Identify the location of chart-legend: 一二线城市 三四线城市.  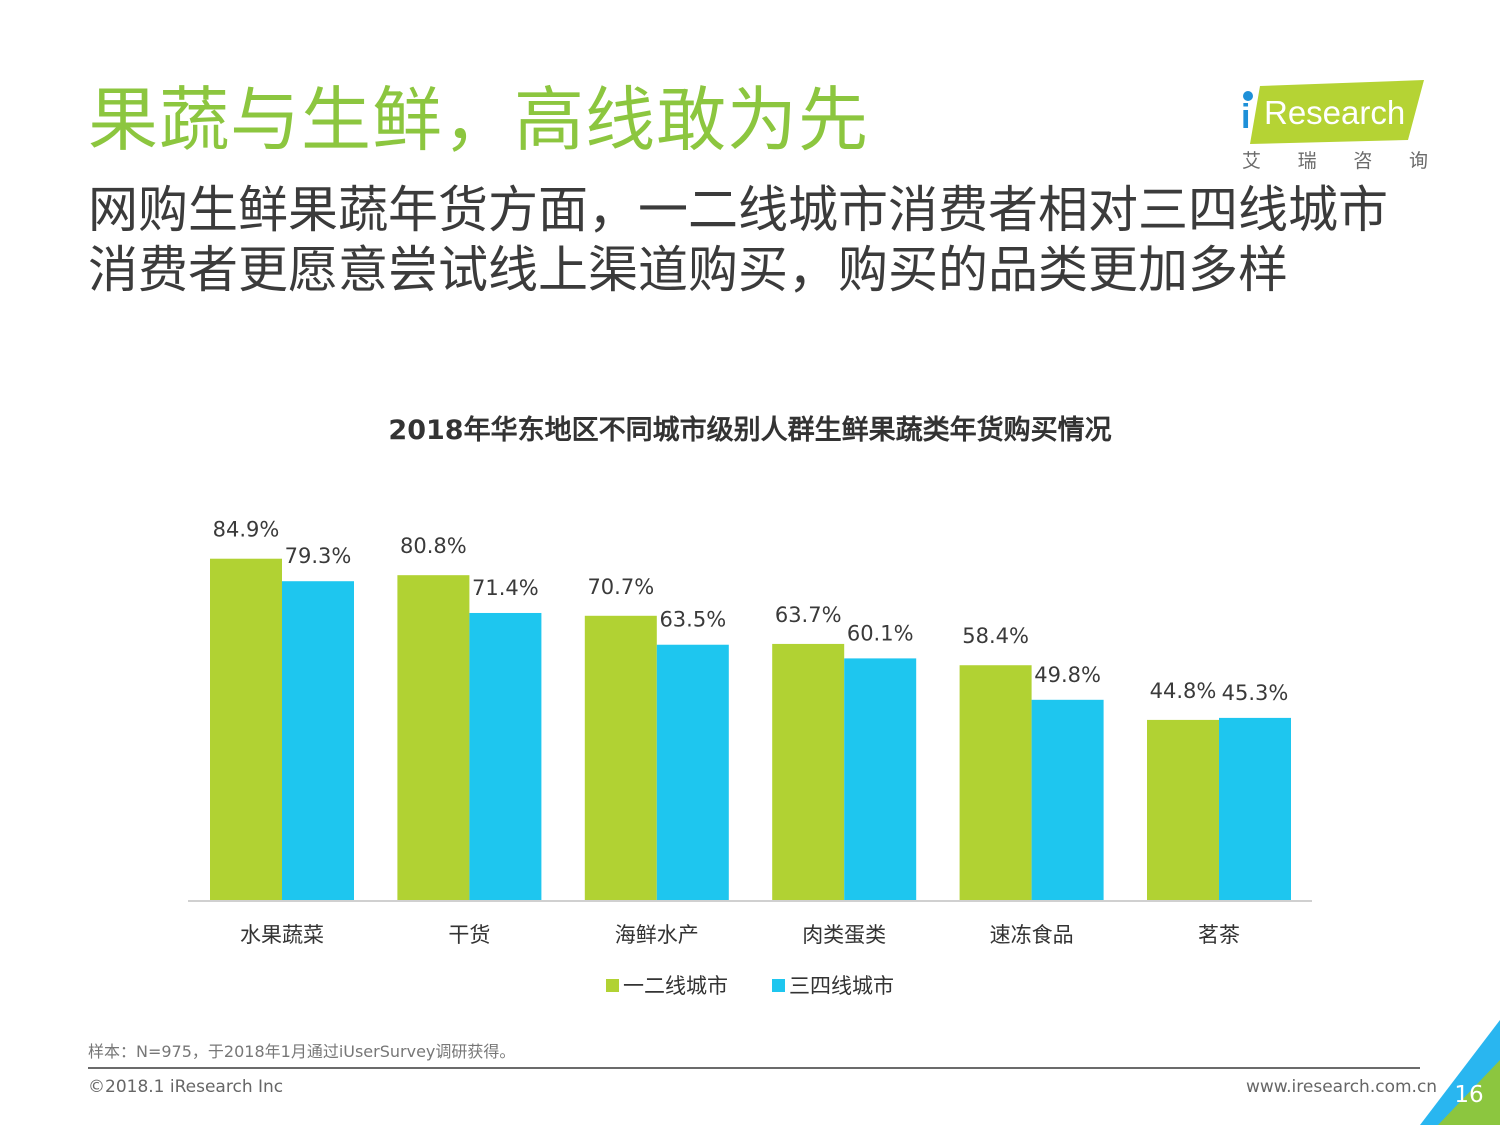
(750, 985).